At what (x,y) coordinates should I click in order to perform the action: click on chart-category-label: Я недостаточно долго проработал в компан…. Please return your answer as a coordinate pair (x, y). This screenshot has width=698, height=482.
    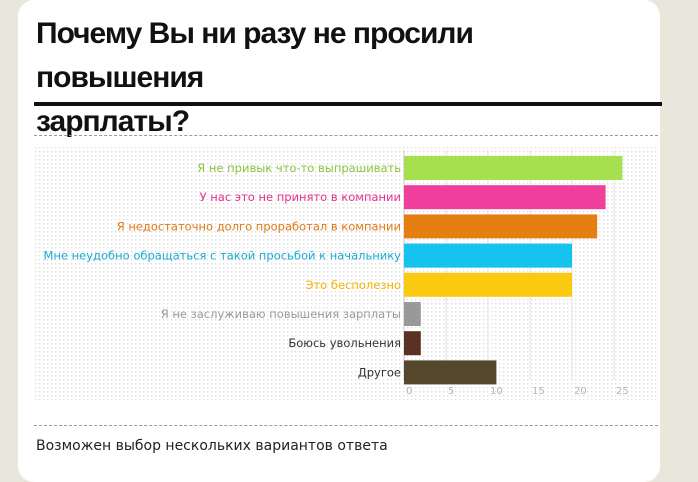
    Looking at the image, I should click on (259, 226).